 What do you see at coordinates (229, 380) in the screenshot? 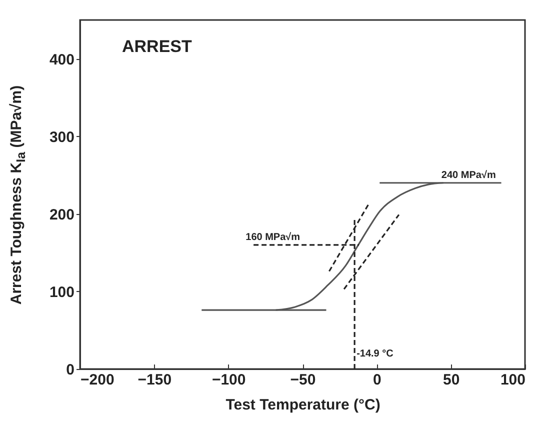
I see `x-tick-label: −100` at bounding box center [229, 380].